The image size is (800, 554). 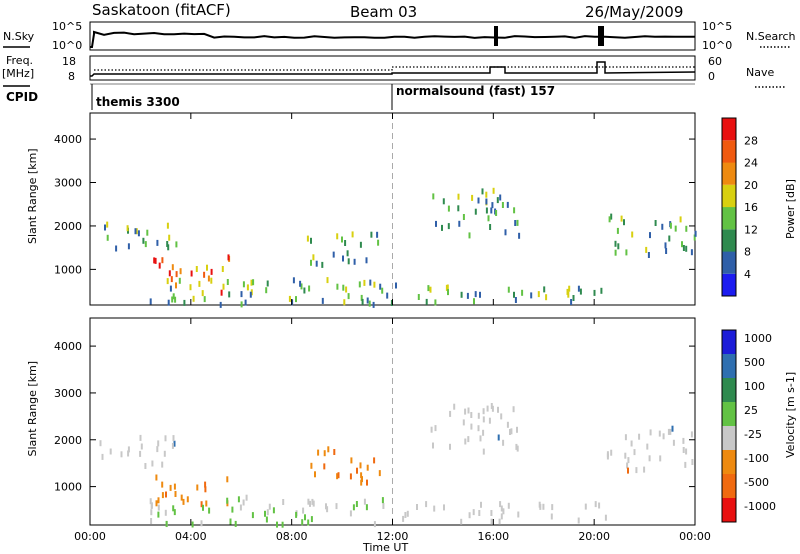 I want to click on nsearch-tick-bottom: 10^0, so click(x=717, y=45).